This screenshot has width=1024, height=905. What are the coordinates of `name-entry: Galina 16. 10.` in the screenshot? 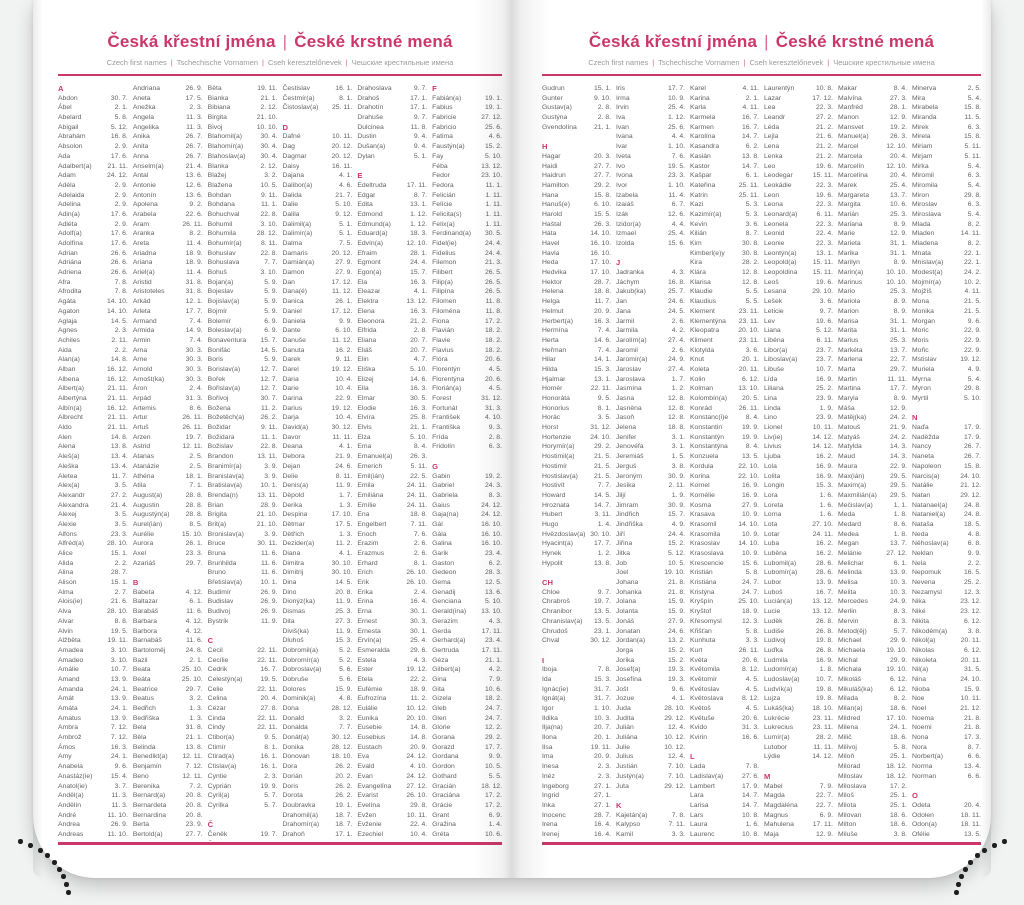 It's located at (467, 544).